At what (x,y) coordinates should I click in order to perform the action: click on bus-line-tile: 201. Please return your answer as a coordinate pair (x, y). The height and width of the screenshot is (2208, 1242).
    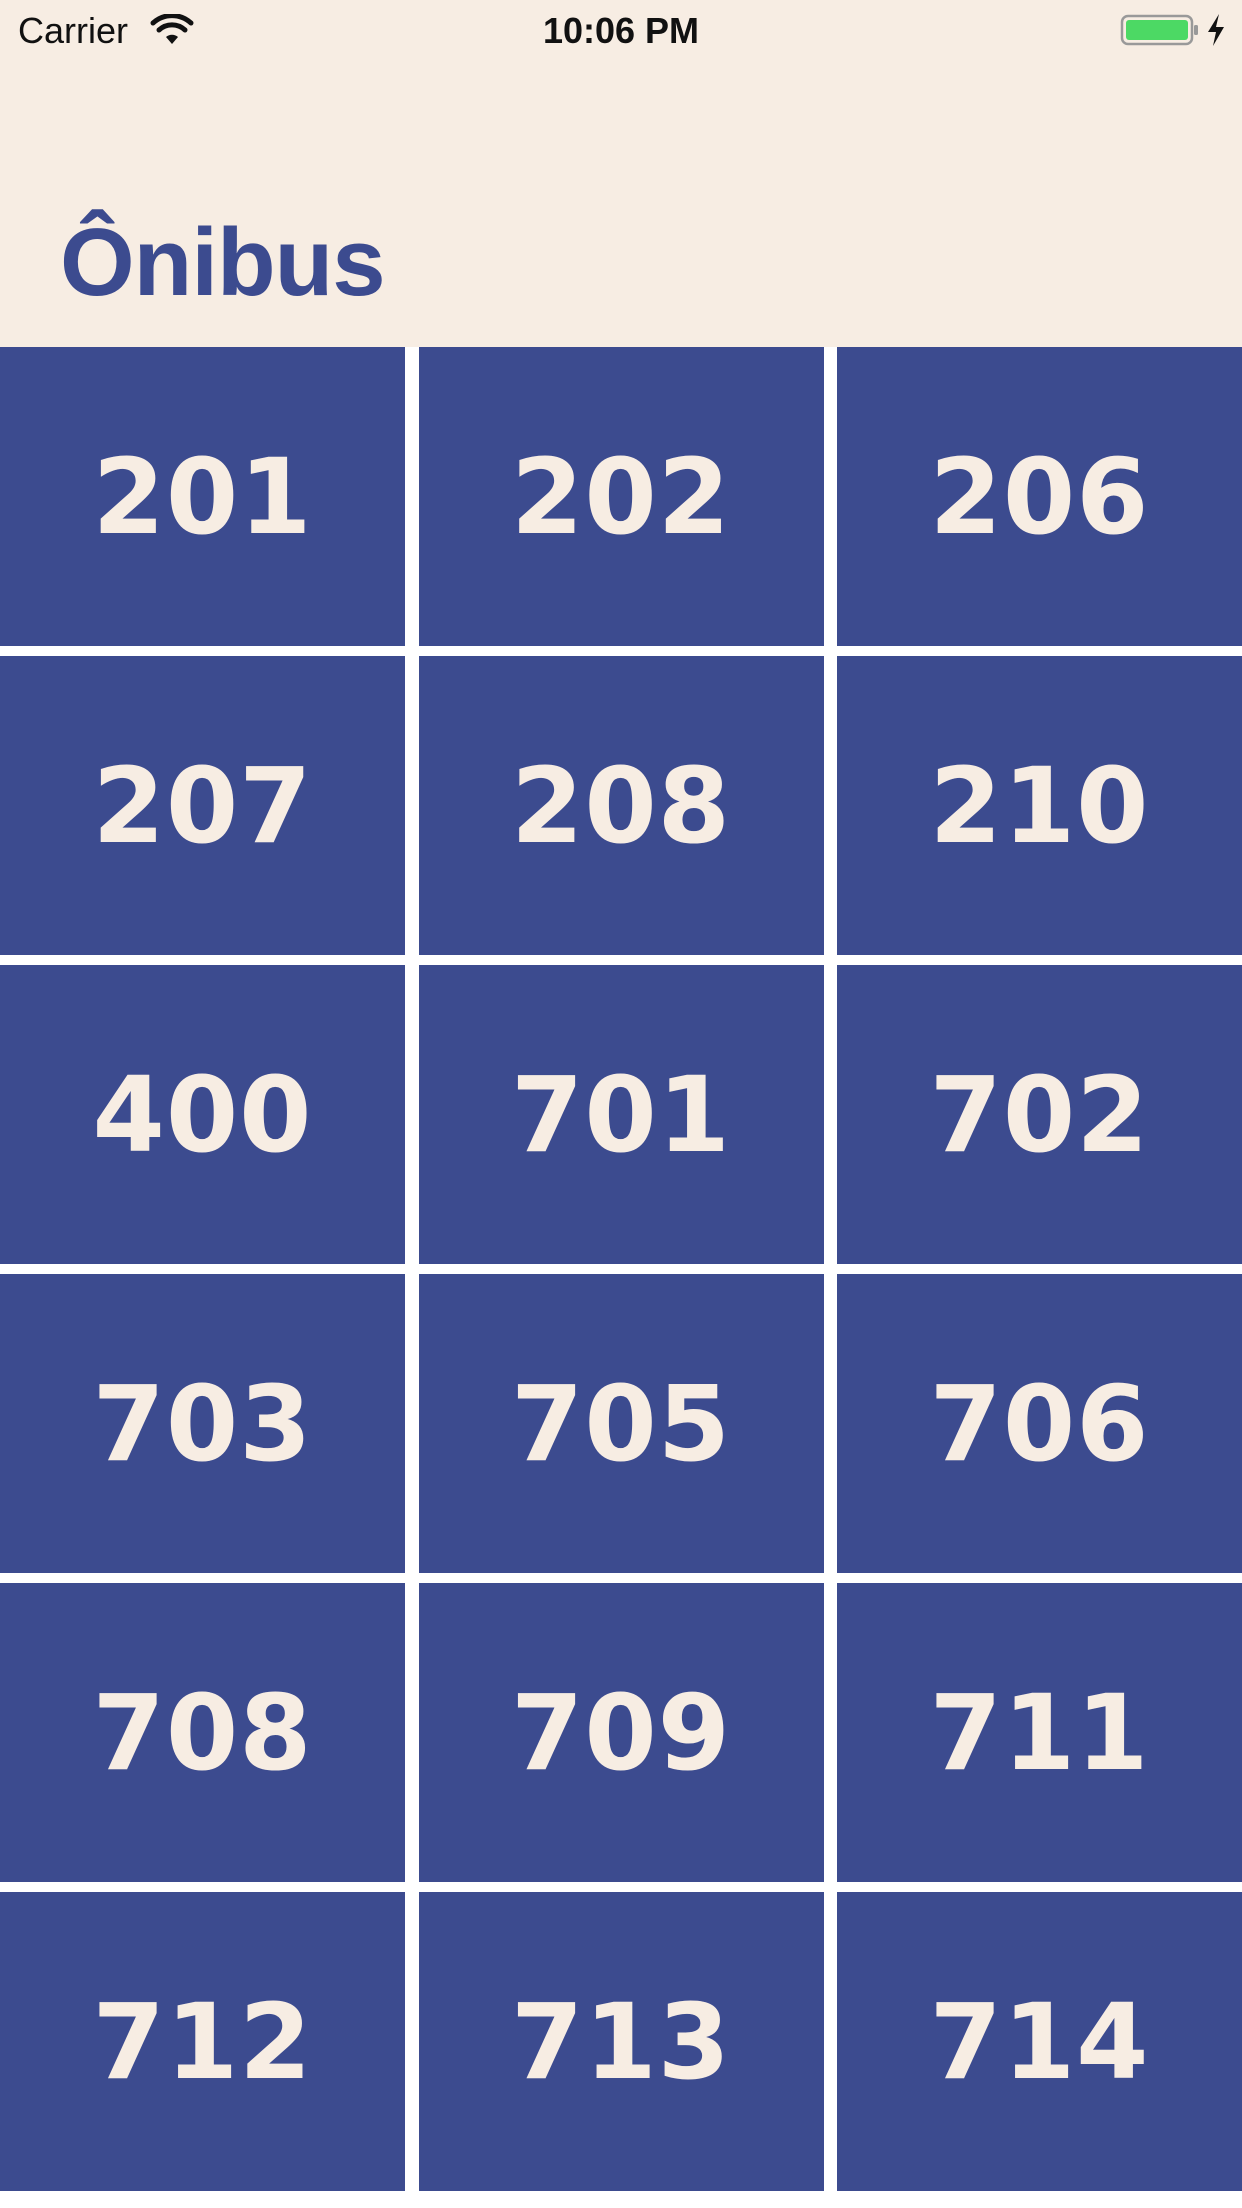
    Looking at the image, I should click on (202, 496).